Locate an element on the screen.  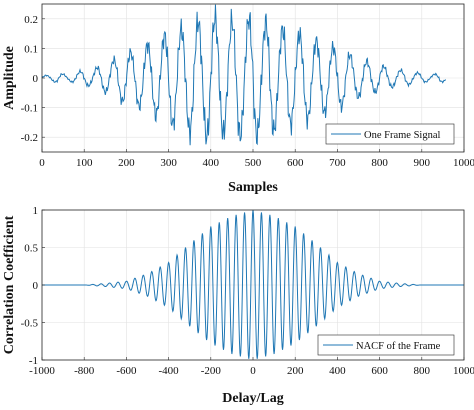
panel-top-y-ticks: -0.2 -0.1 0 0.1 0.2 is located at coordinates (33, 79).